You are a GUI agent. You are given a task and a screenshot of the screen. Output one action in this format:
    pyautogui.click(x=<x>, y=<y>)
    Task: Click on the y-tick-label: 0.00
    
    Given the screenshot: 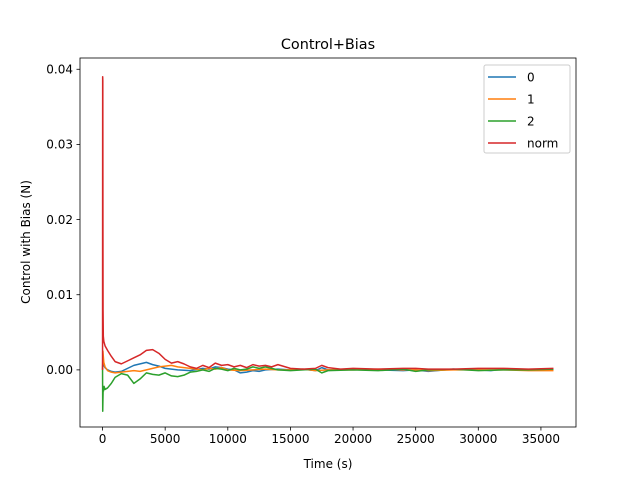 What is the action you would take?
    pyautogui.click(x=59, y=370)
    